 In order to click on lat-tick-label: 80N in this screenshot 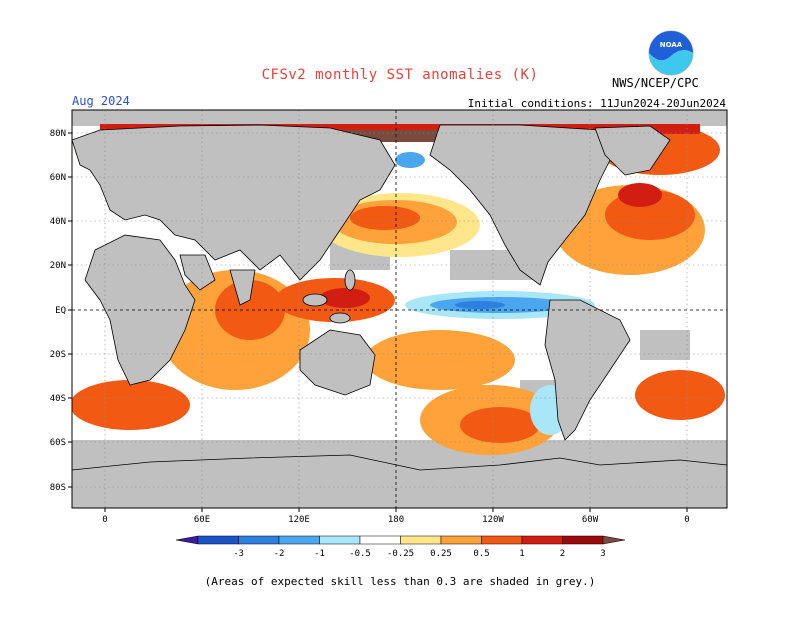, I will do `click(58, 134)`.